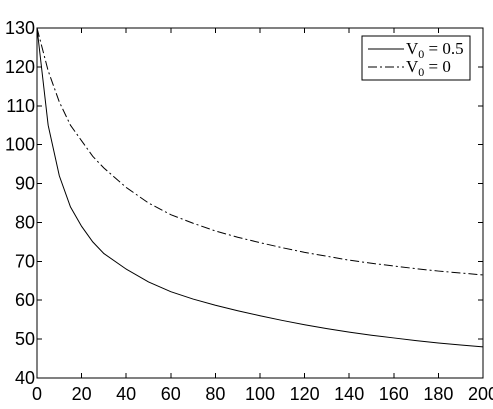  What do you see at coordinates (260, 394) in the screenshot?
I see `x-tick-label: 100` at bounding box center [260, 394].